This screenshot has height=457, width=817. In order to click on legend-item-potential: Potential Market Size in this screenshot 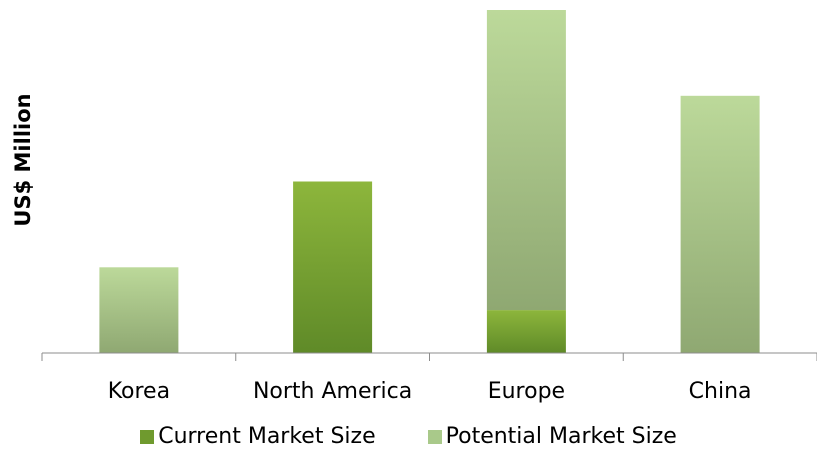, I will do `click(552, 436)`.